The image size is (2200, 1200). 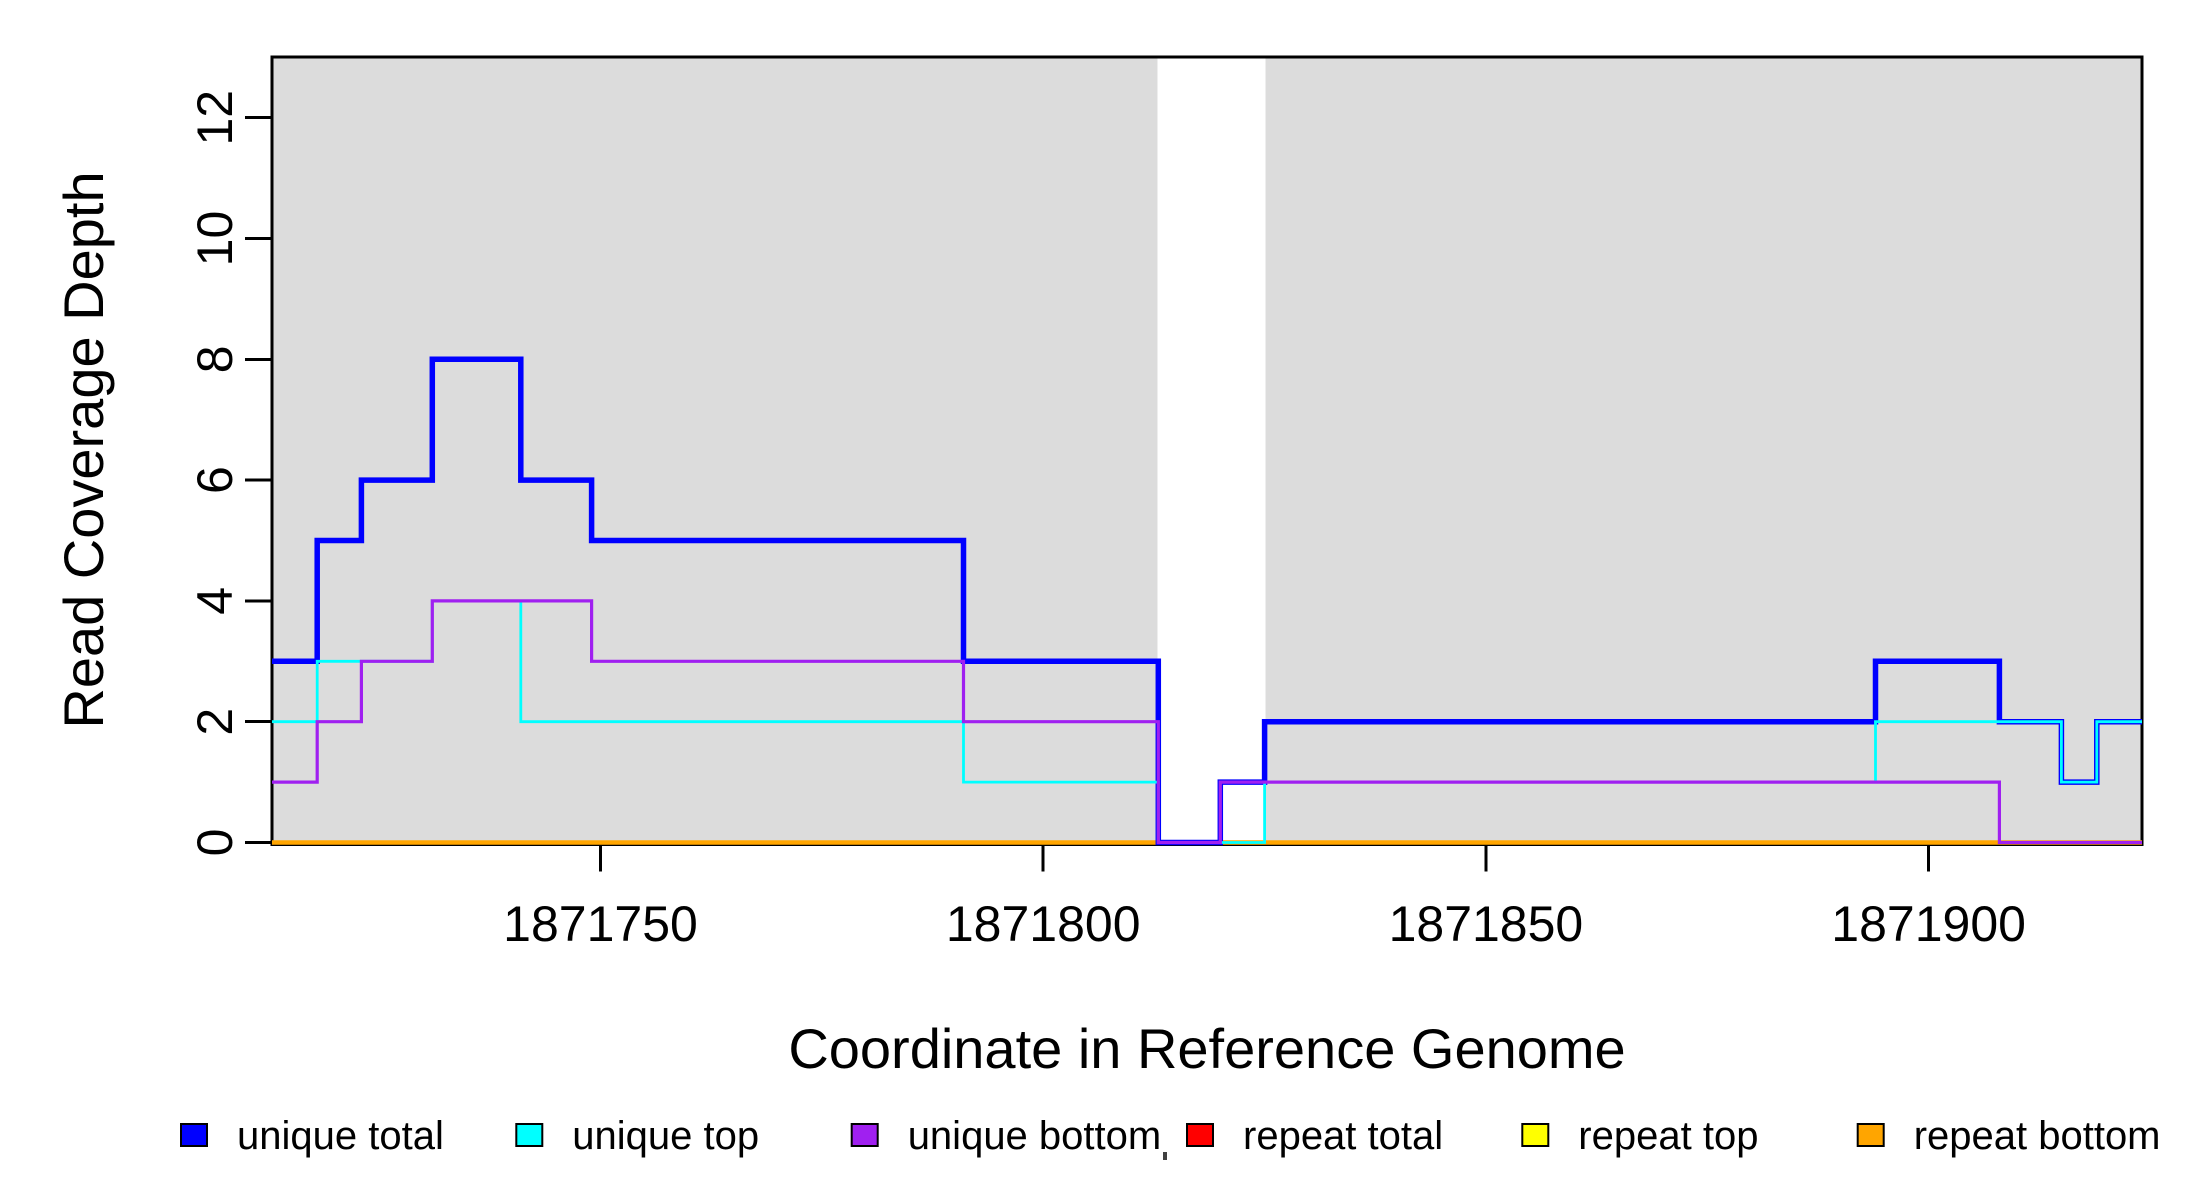 What do you see at coordinates (665, 1136) in the screenshot?
I see `legend-label: unique top` at bounding box center [665, 1136].